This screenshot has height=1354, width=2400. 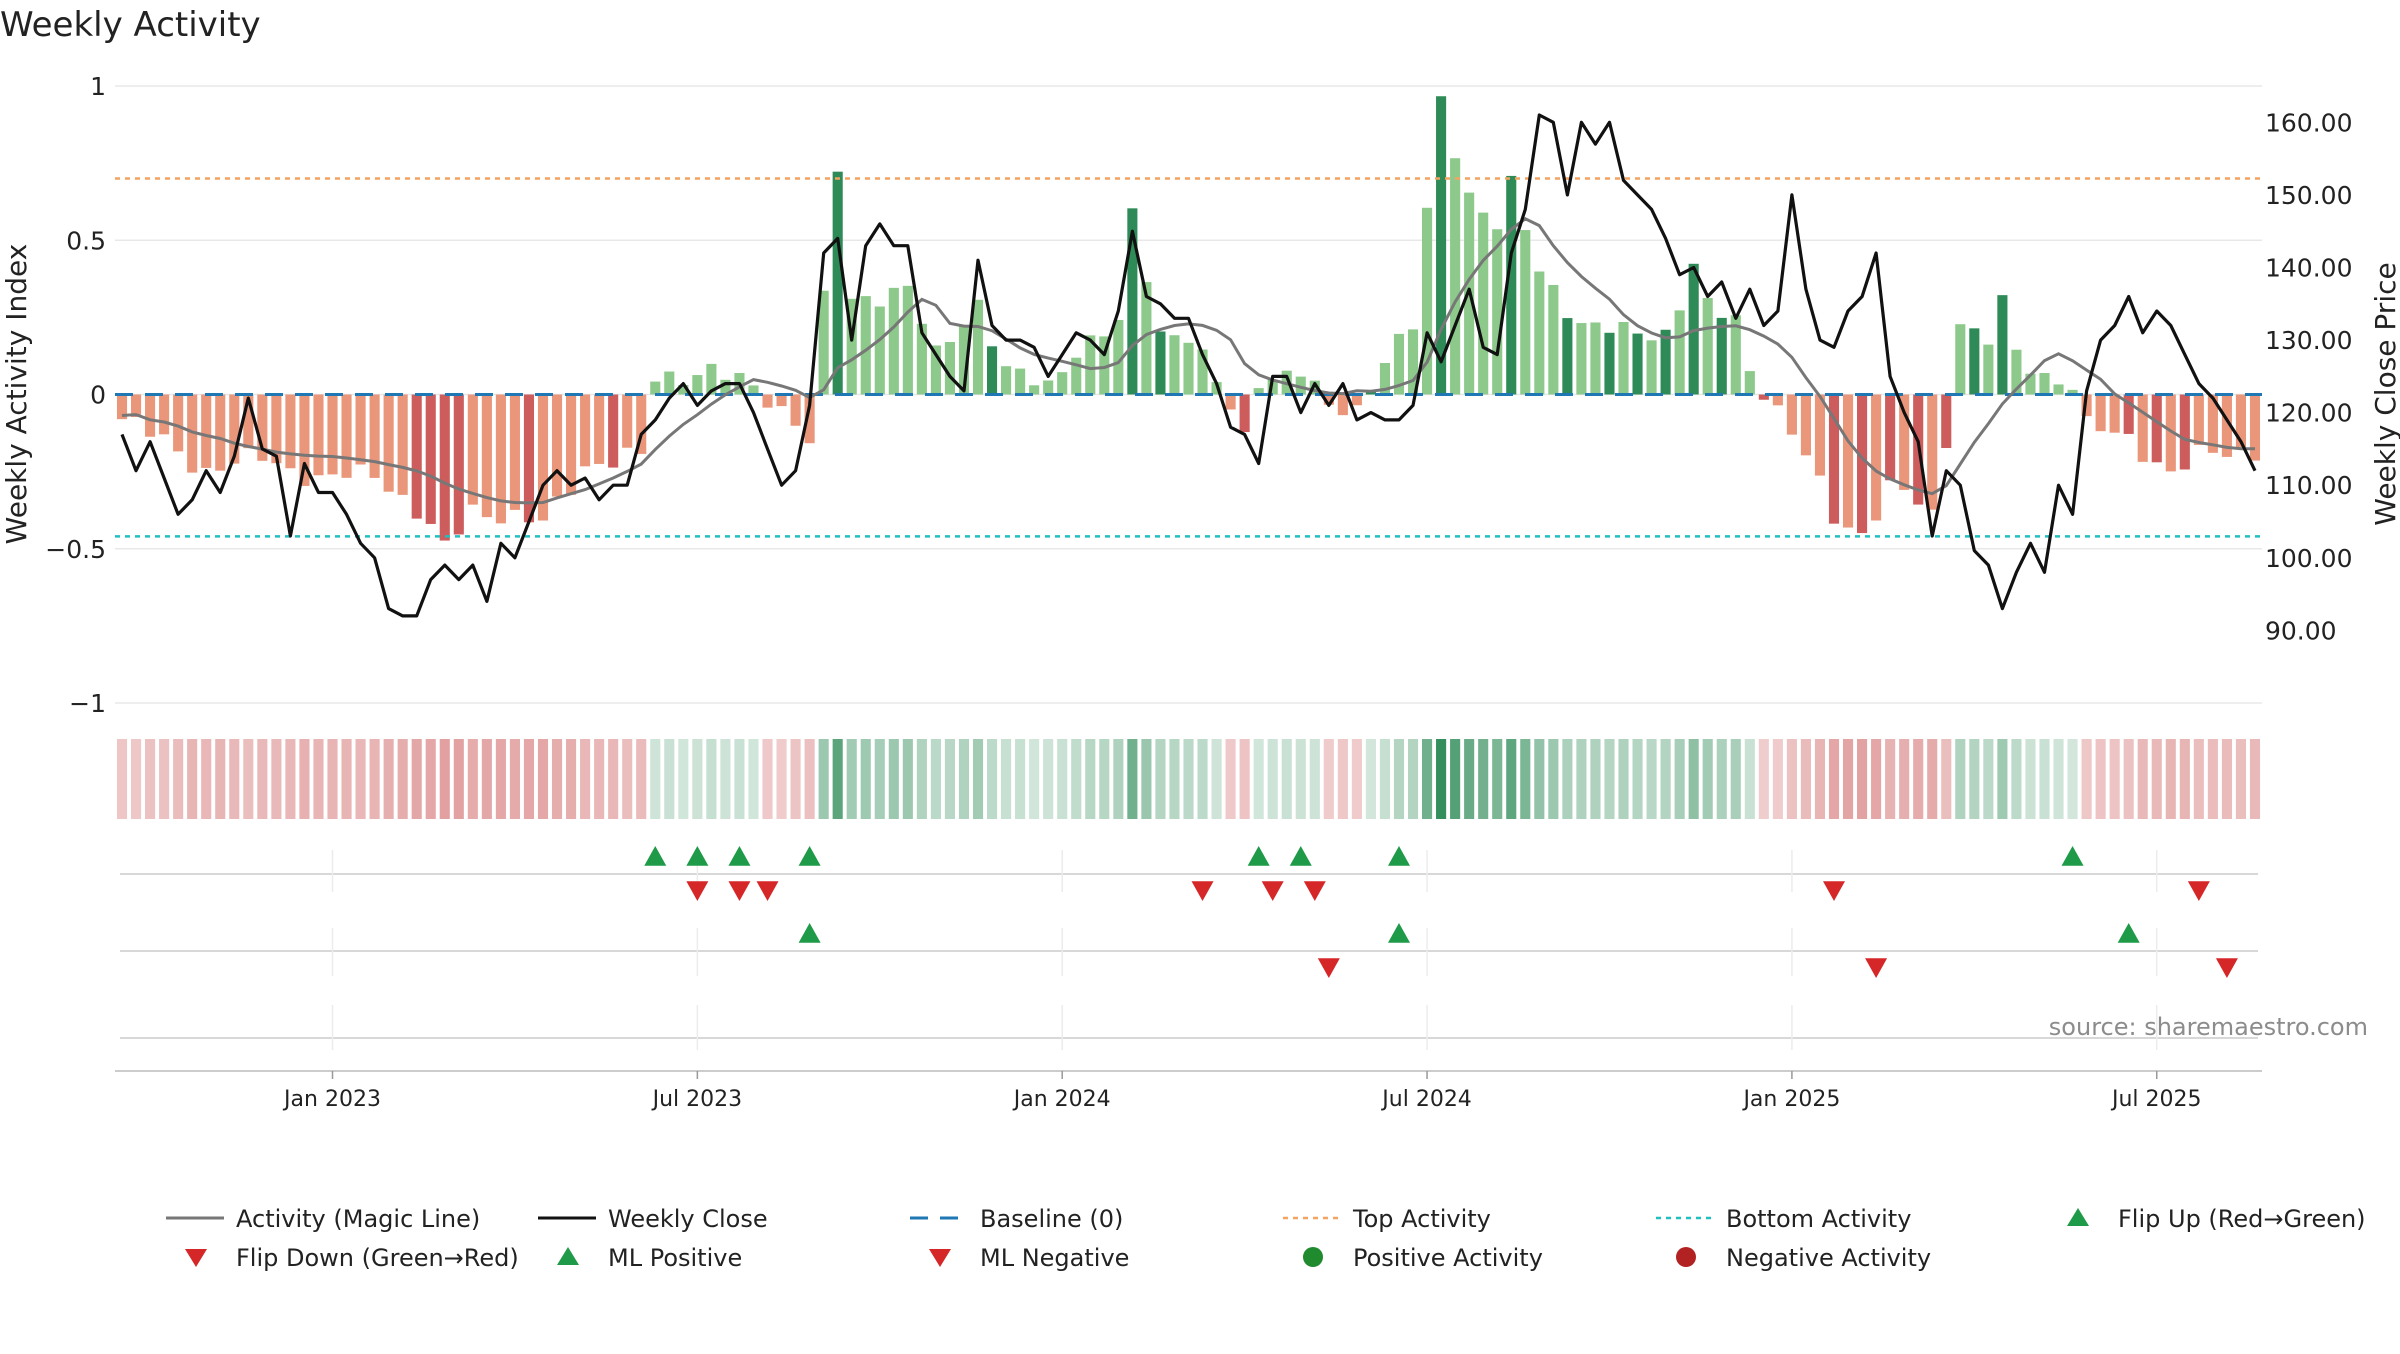 What do you see at coordinates (2308, 122) in the screenshot?
I see `y2-tick-label-0: 160.00` at bounding box center [2308, 122].